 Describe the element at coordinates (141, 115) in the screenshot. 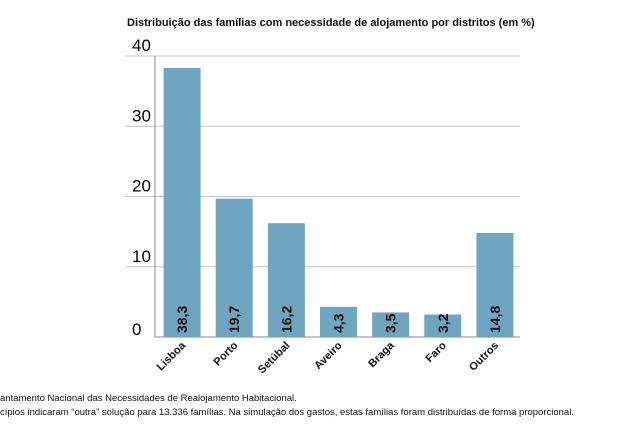

I see `y-tick-label: 30` at that location.